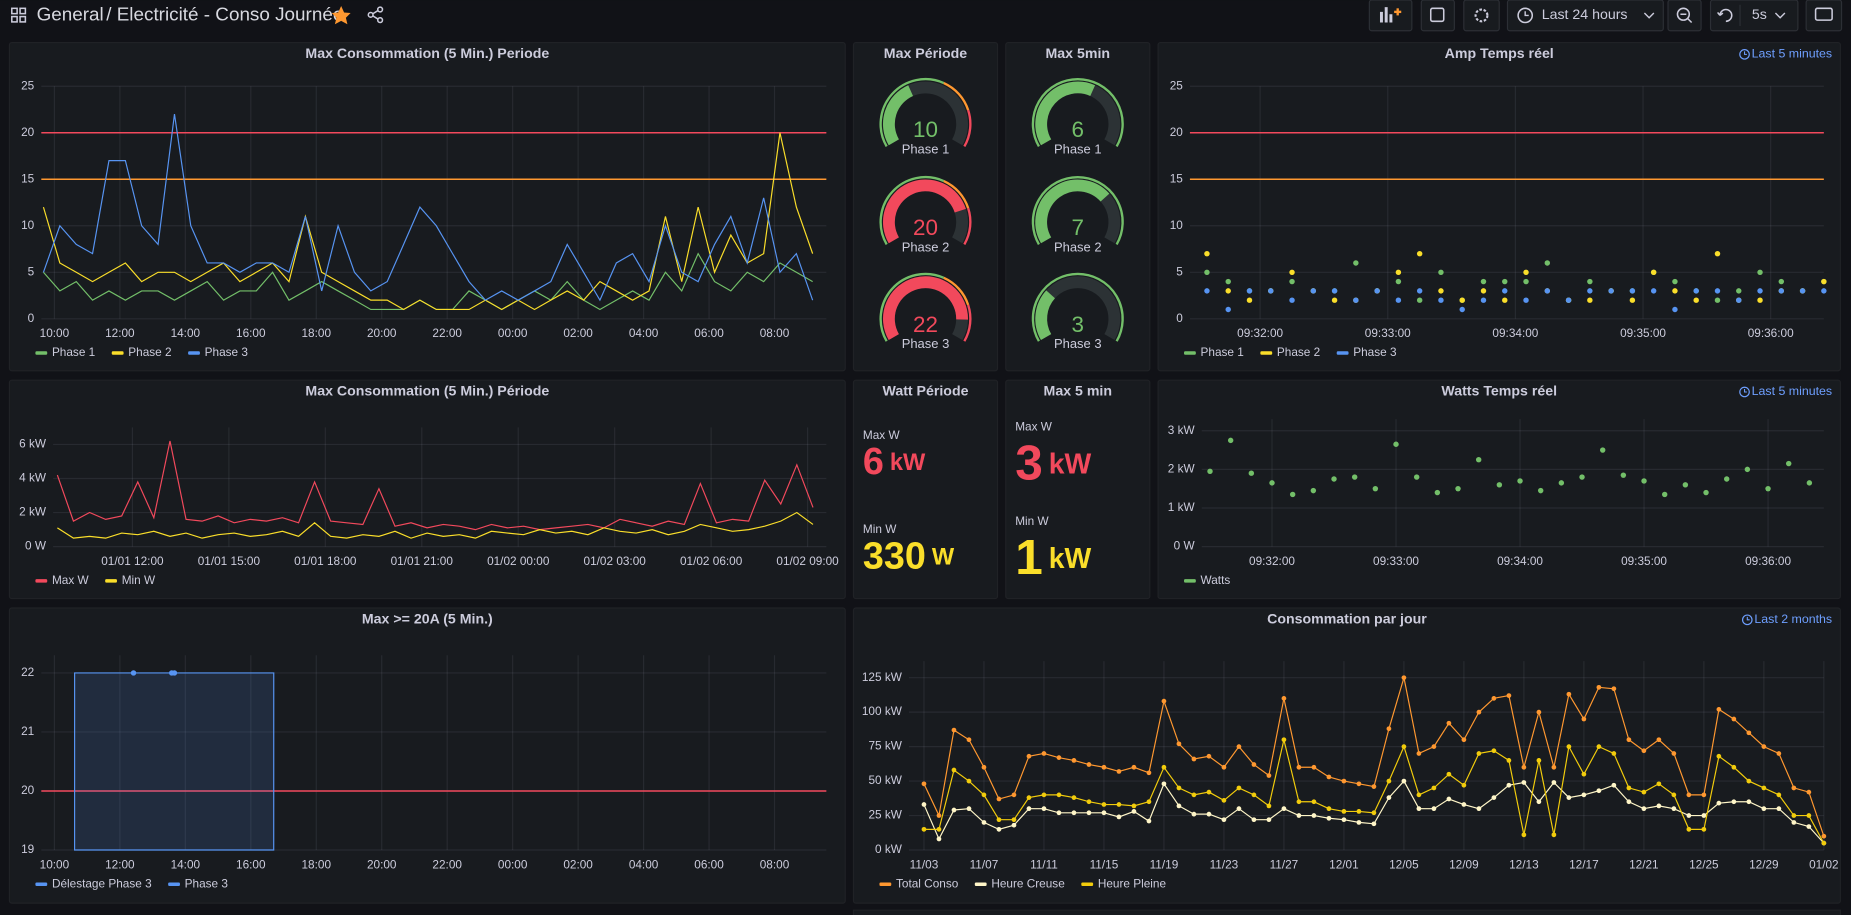 This screenshot has width=1851, height=915. What do you see at coordinates (375, 15) in the screenshot?
I see `share-icon` at bounding box center [375, 15].